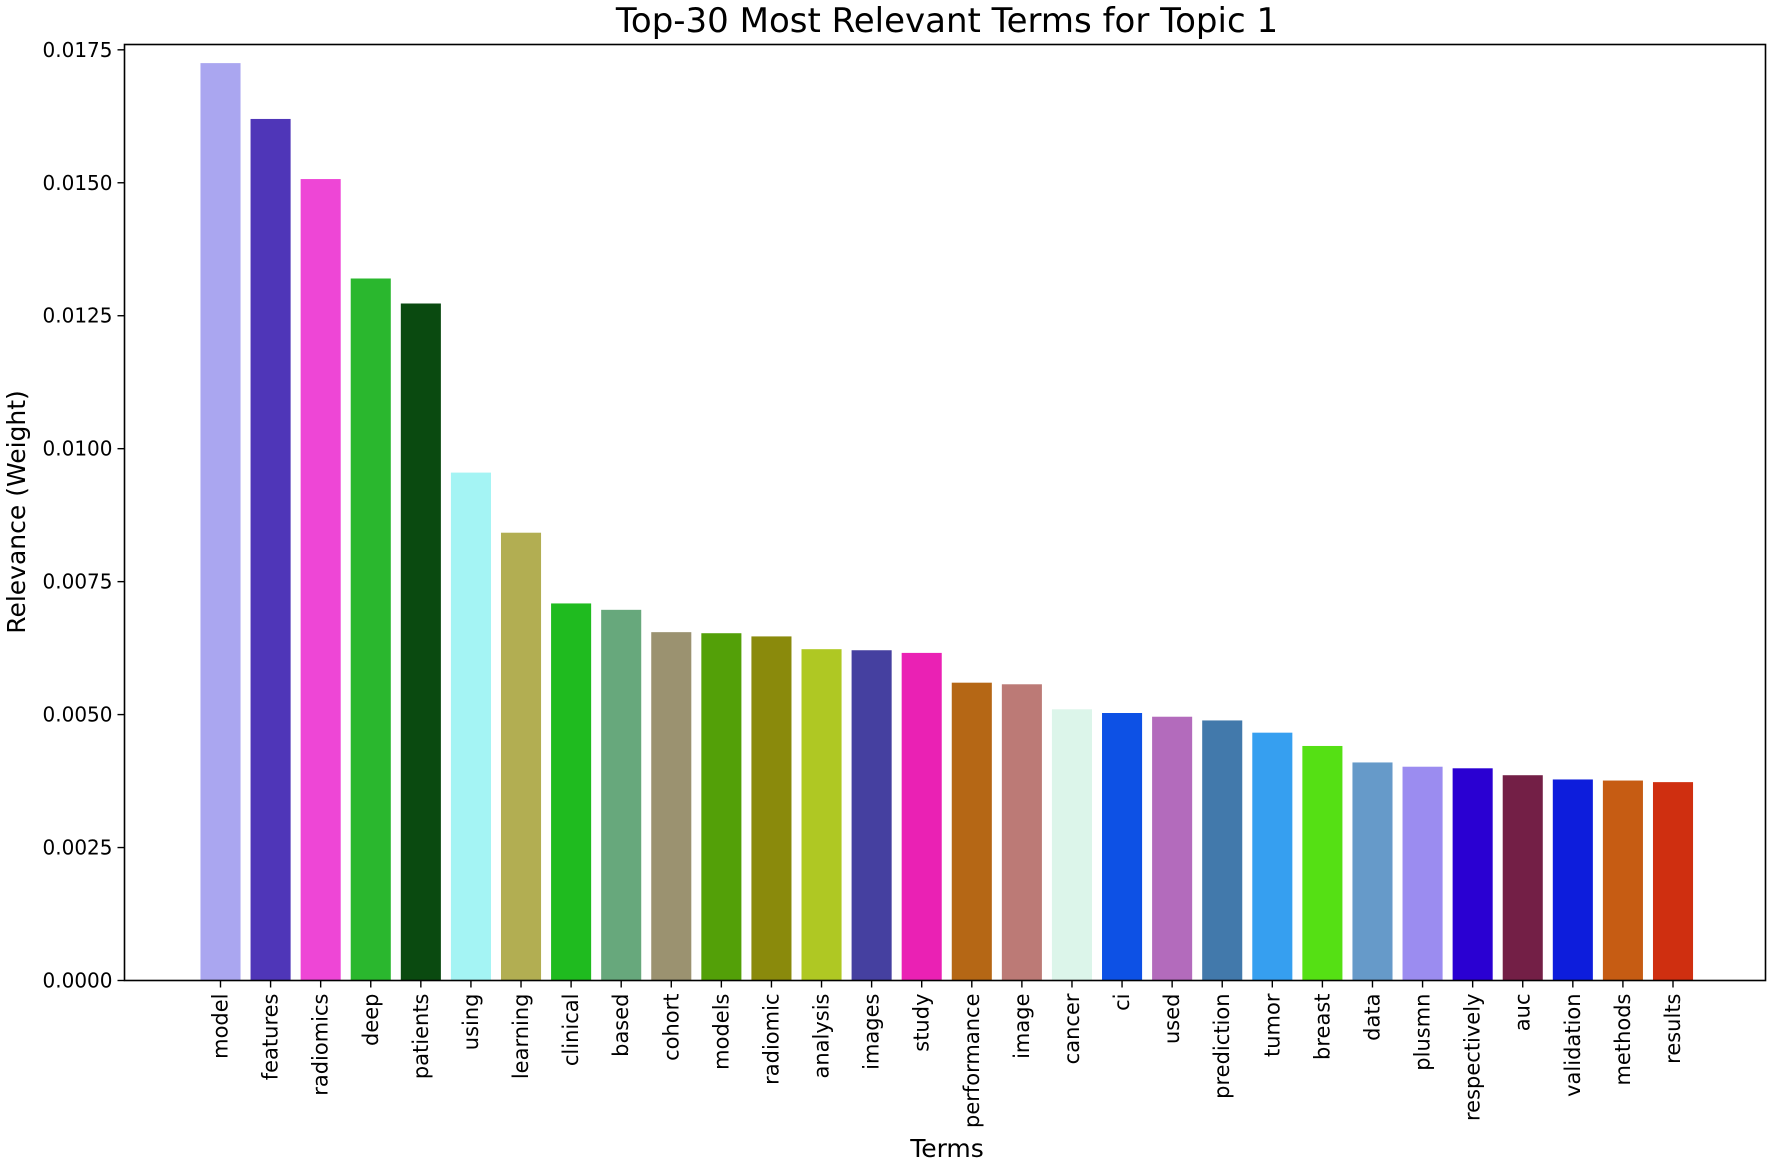  Describe the element at coordinates (1272, 1025) in the screenshot. I see `x-tick-label: tumor` at that location.